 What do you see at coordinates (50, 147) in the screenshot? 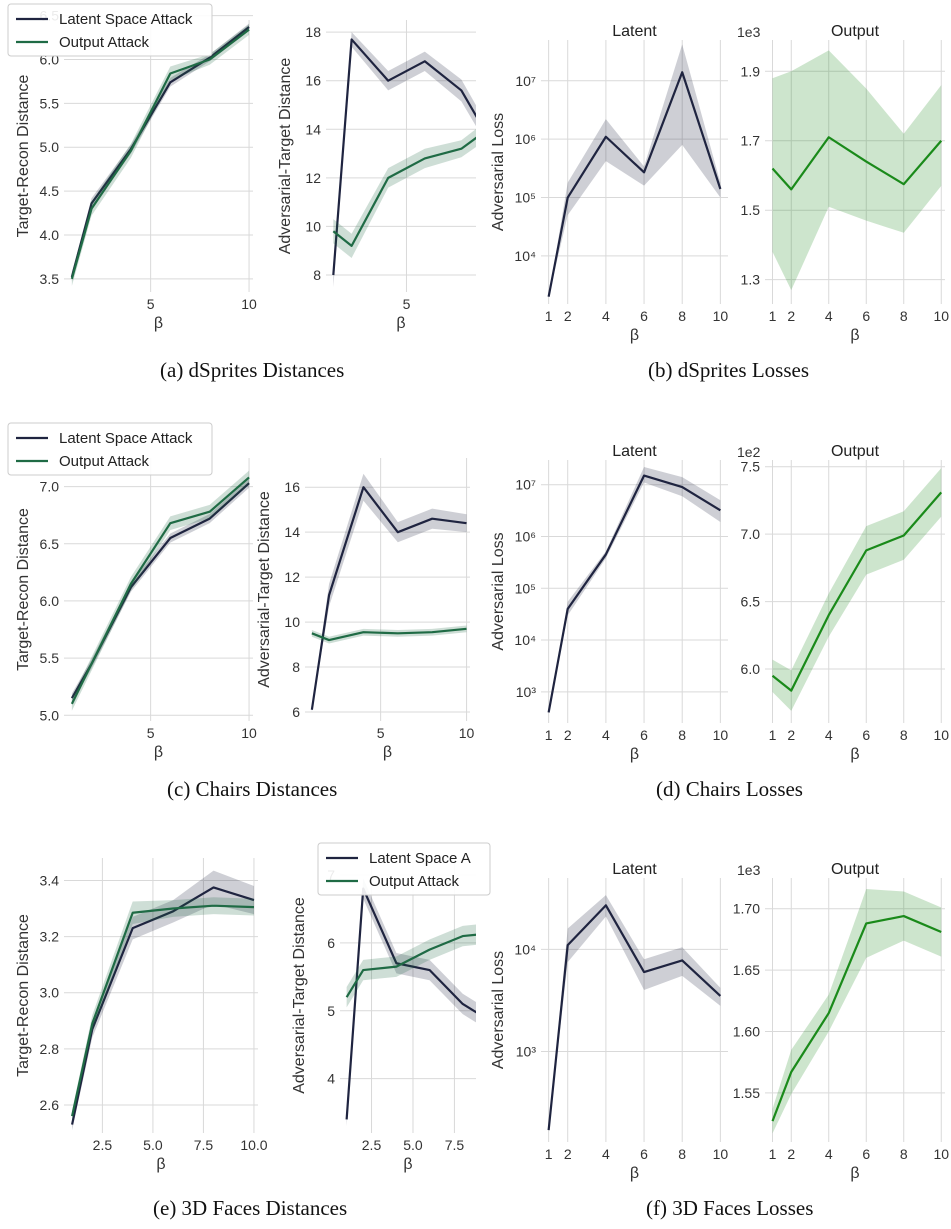
I see `y-tick-label: 5.0` at bounding box center [50, 147].